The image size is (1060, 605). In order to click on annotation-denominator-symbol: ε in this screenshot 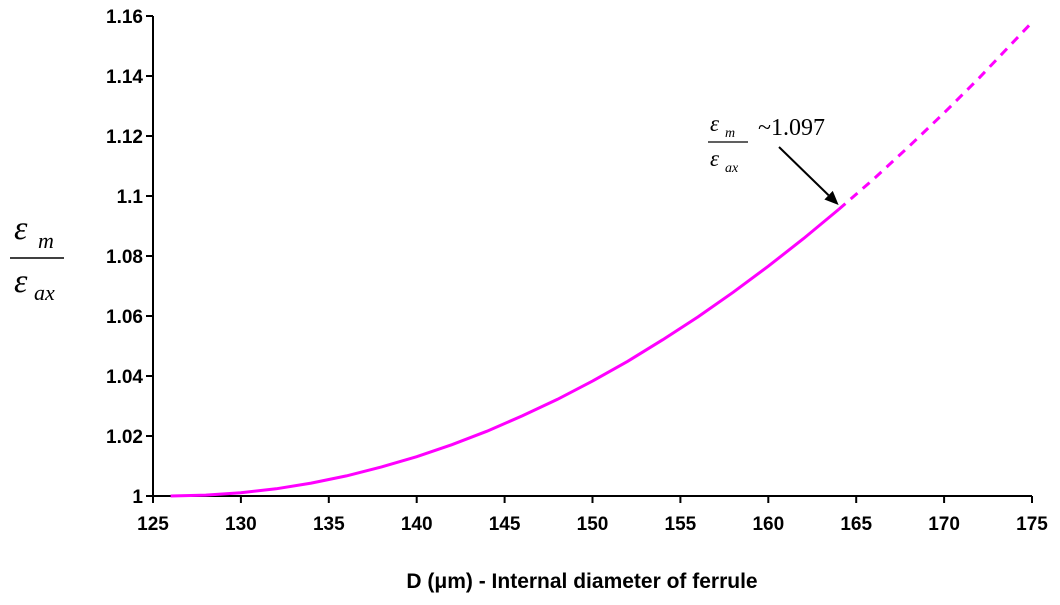, I will do `click(715, 158)`.